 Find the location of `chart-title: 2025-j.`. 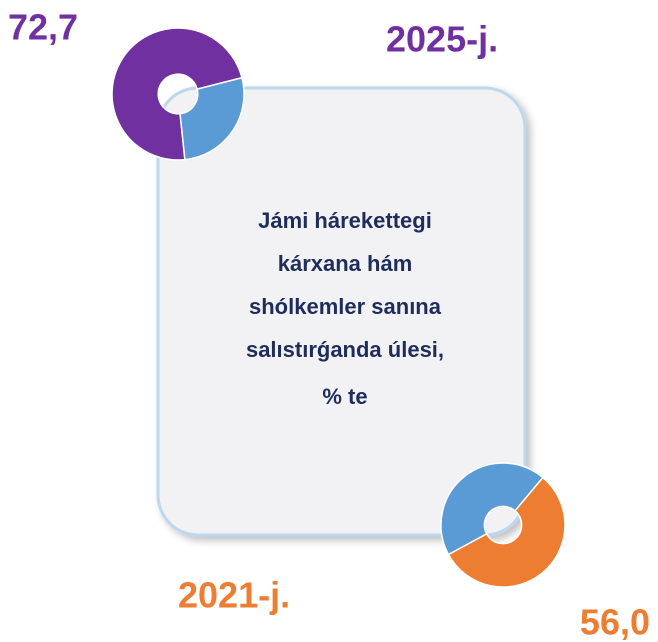

chart-title: 2025-j. is located at coordinates (442, 39).